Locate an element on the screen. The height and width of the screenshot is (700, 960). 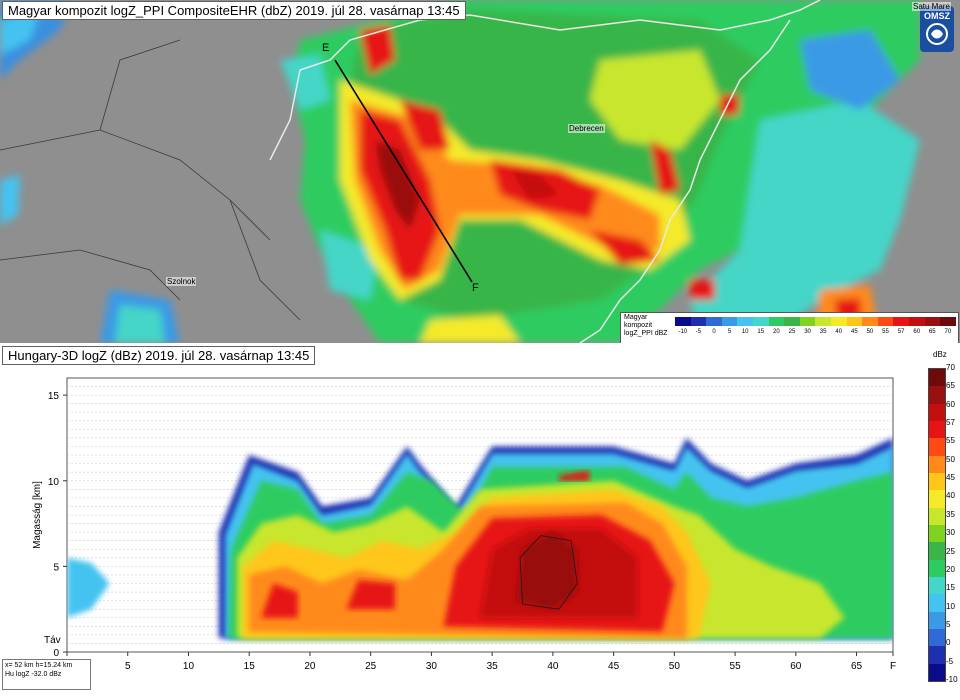
scale-label: 70 is located at coordinates (950, 367).